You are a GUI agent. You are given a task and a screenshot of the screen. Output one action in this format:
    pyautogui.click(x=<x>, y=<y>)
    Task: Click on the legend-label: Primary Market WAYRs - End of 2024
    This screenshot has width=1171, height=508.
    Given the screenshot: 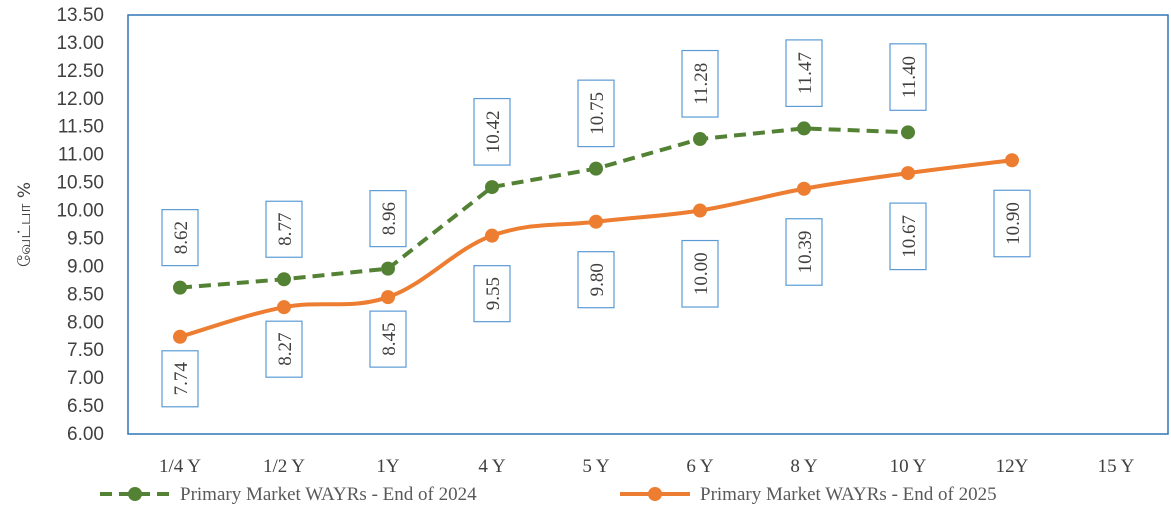 What is the action you would take?
    pyautogui.click(x=328, y=494)
    